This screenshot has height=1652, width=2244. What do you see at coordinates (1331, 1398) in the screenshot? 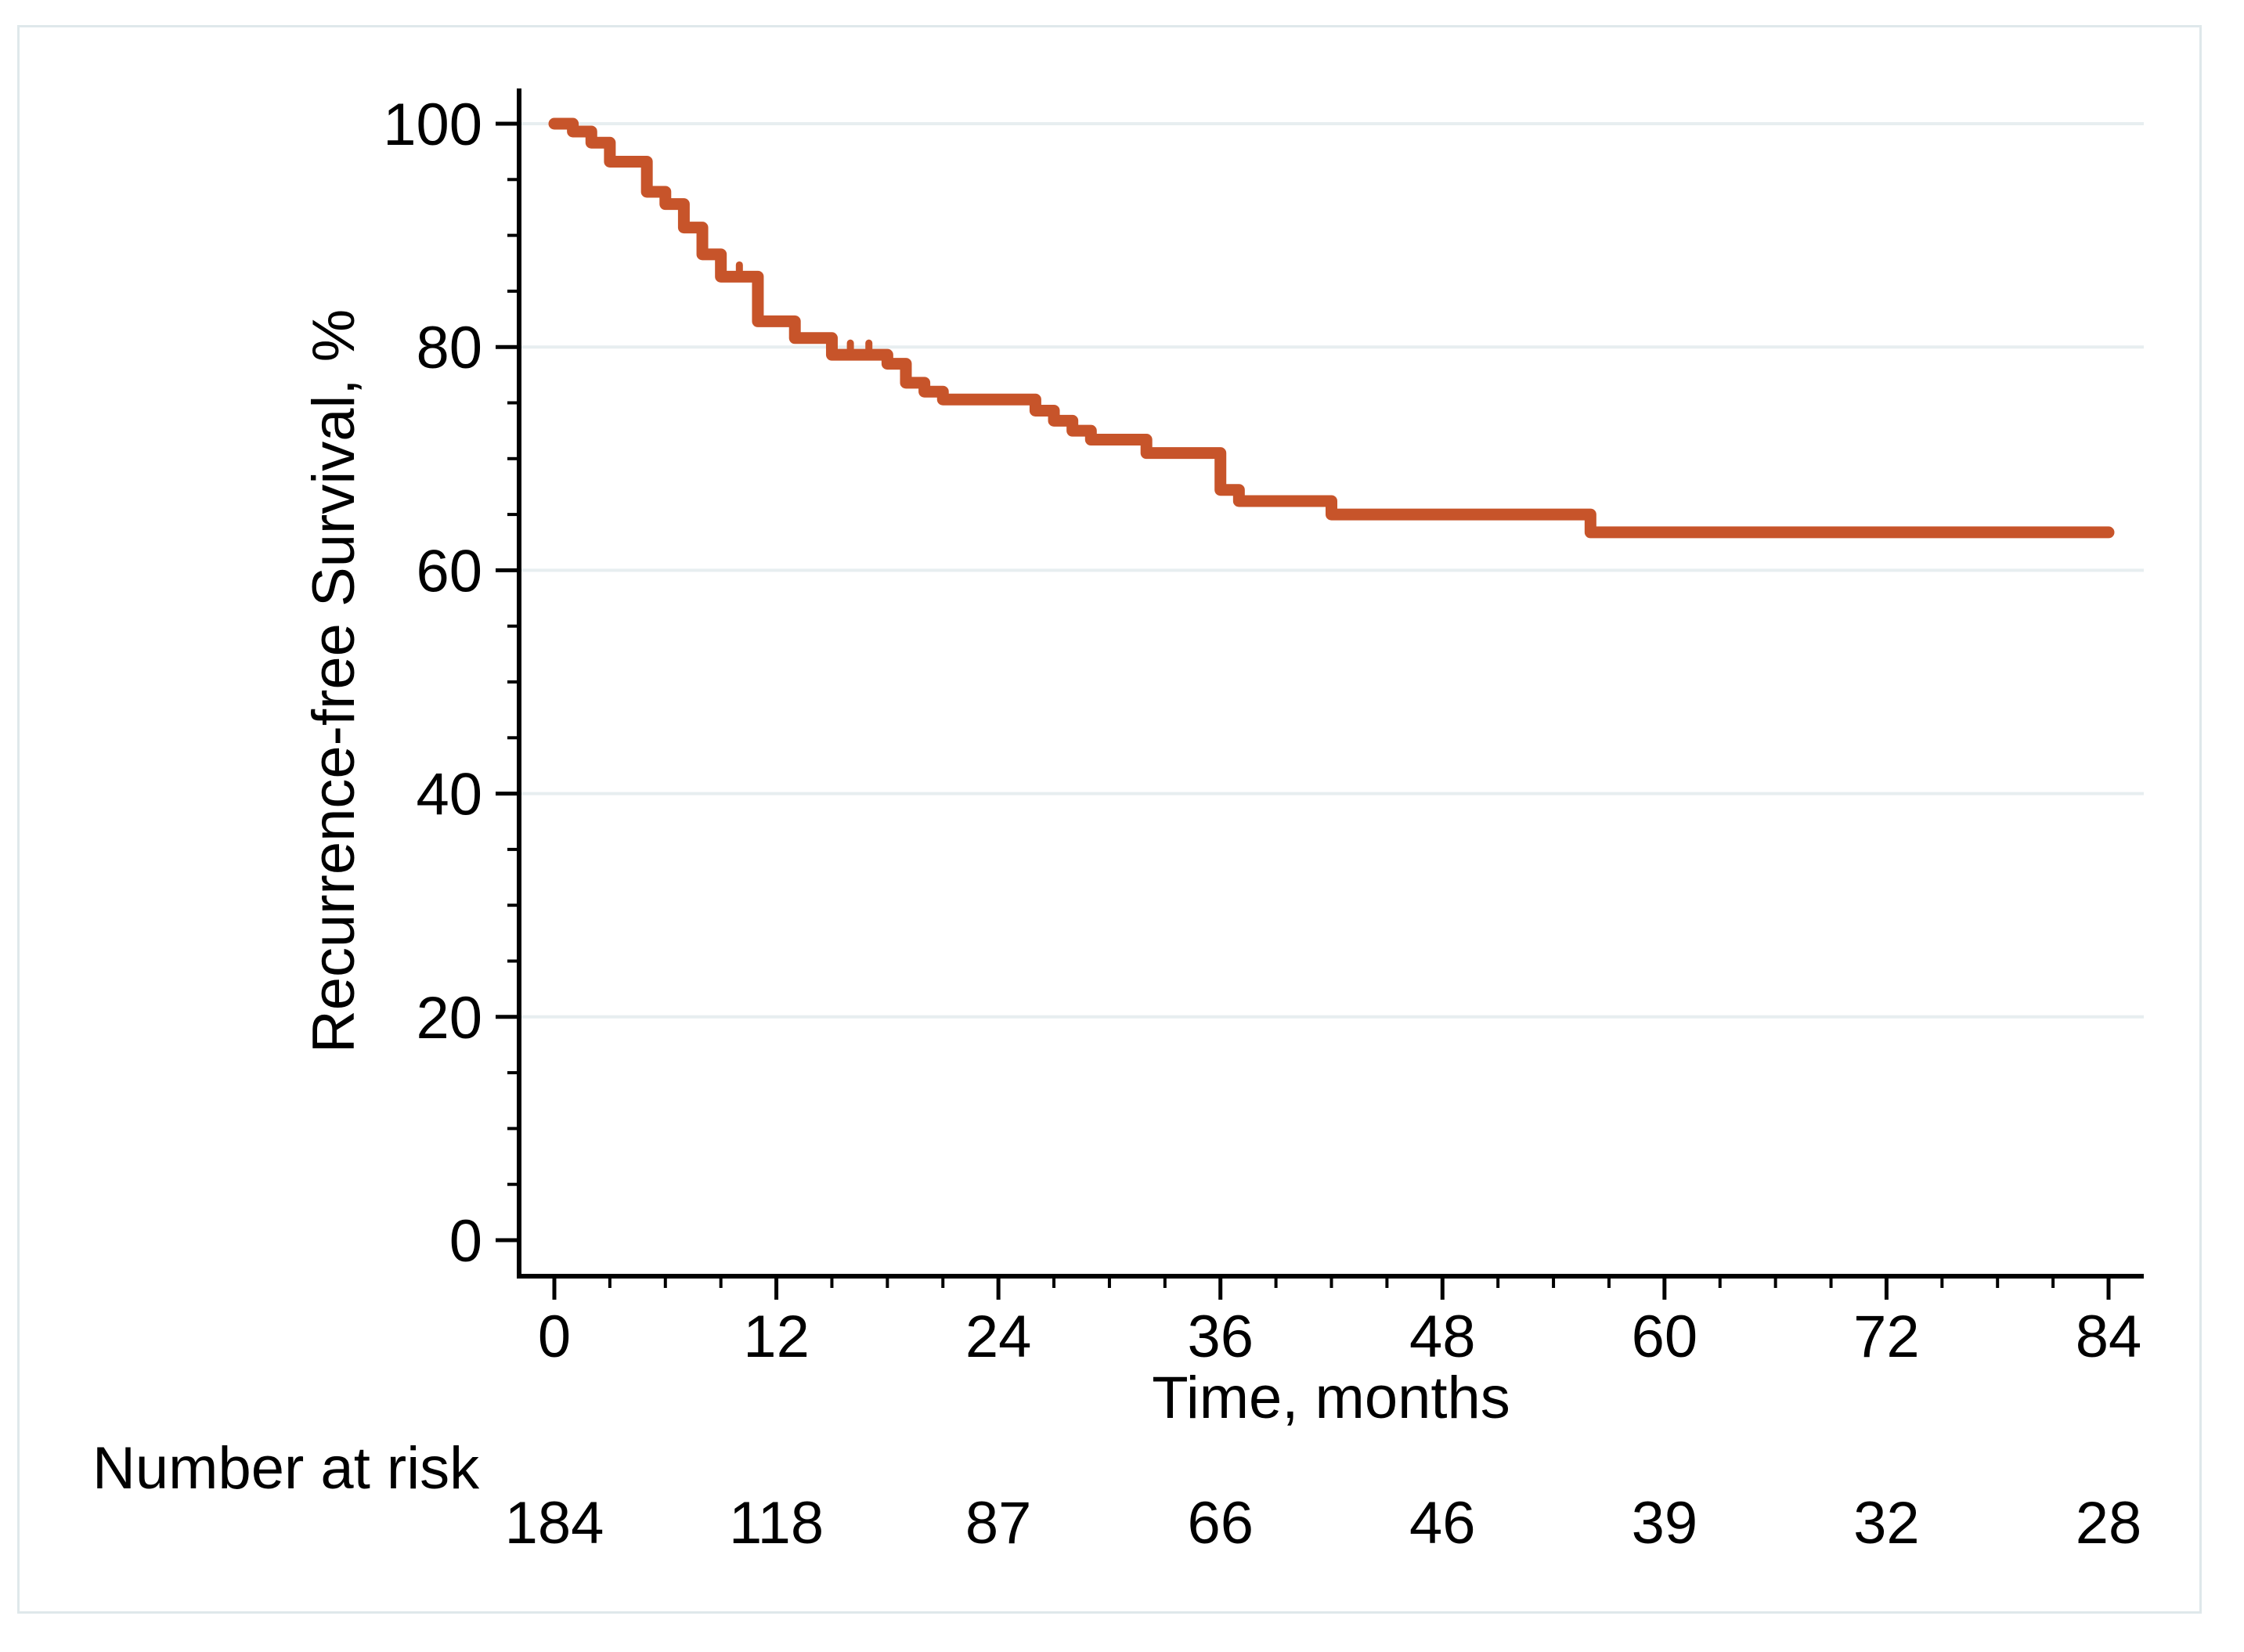
I see `x-axis-title: Time, months` at bounding box center [1331, 1398].